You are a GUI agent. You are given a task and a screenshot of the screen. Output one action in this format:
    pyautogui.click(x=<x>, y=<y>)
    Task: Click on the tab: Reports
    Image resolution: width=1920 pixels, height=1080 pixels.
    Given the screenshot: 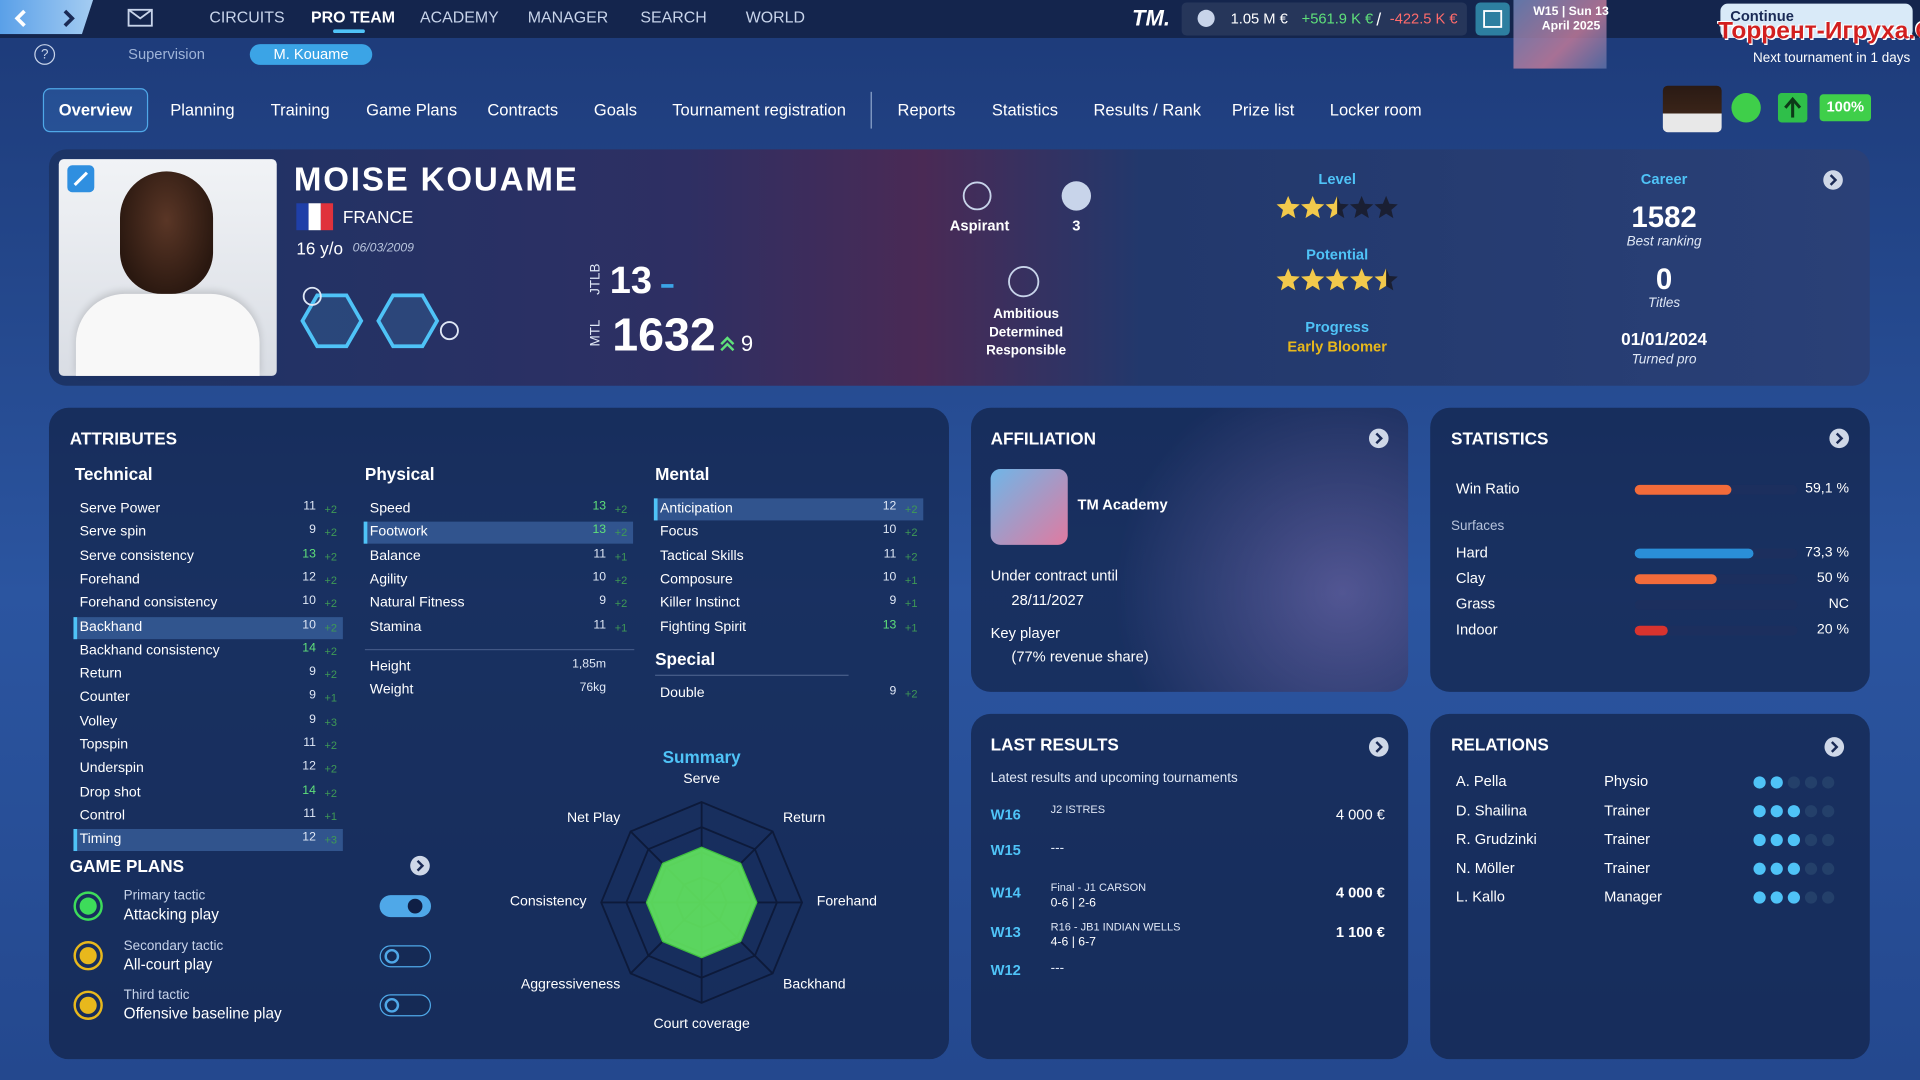 What is the action you would take?
    pyautogui.click(x=926, y=110)
    